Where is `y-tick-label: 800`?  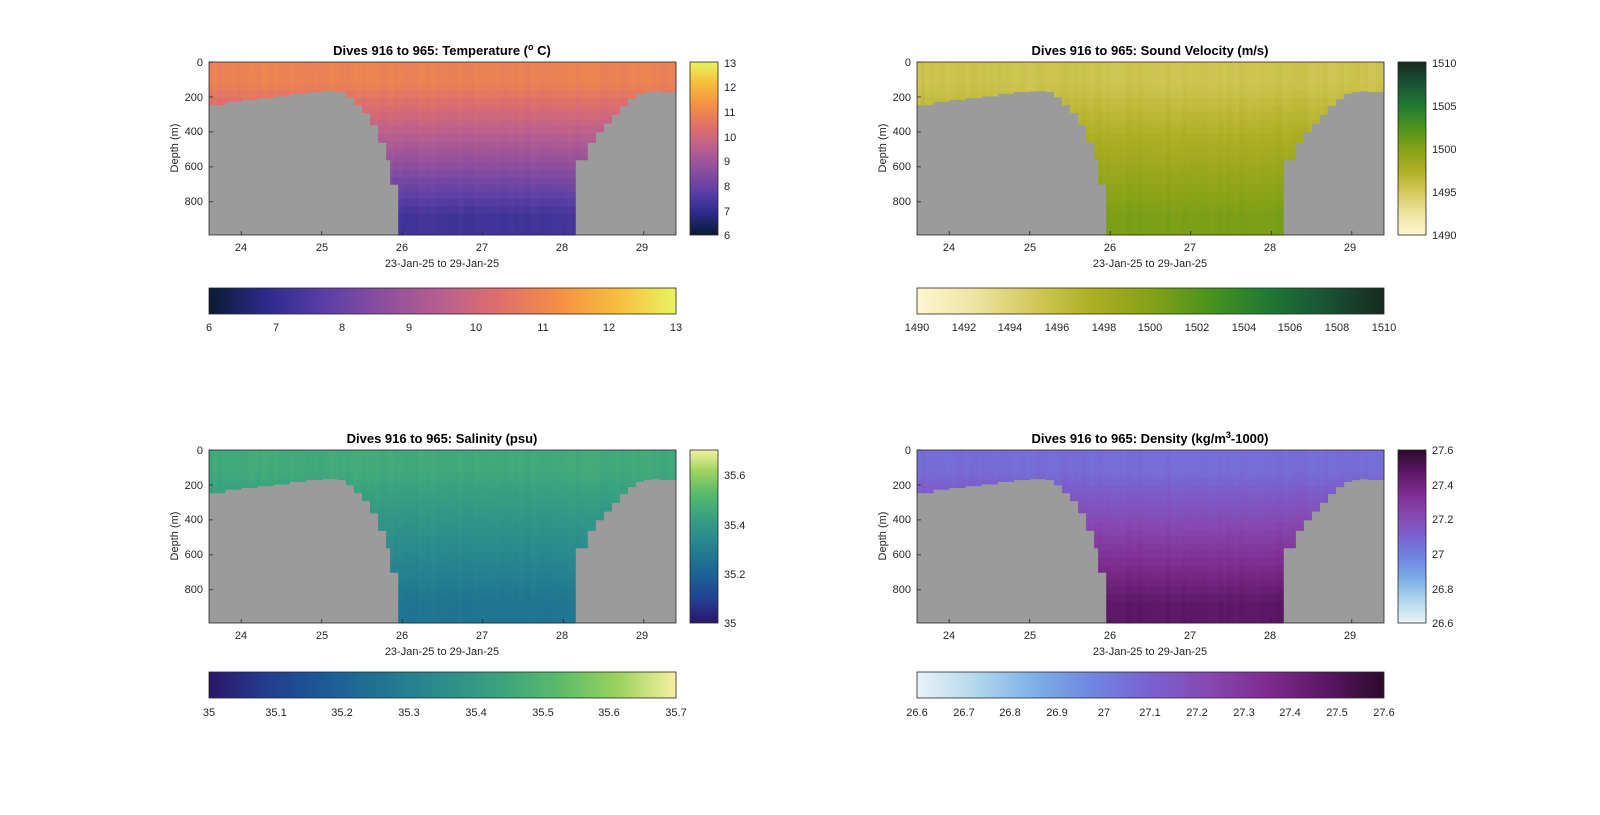 y-tick-label: 800 is located at coordinates (194, 202).